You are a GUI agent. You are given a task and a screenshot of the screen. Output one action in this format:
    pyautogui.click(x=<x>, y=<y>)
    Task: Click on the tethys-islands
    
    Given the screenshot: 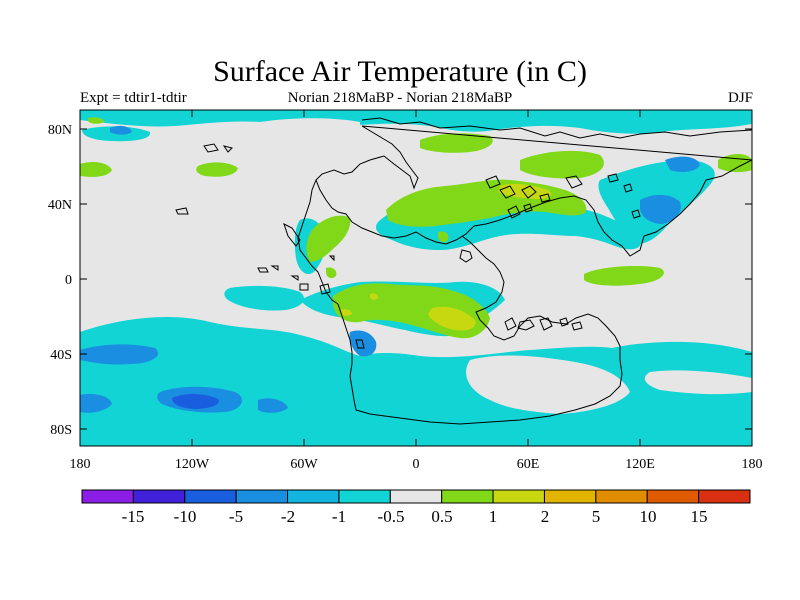 What is the action you would take?
    pyautogui.click(x=521, y=290)
    